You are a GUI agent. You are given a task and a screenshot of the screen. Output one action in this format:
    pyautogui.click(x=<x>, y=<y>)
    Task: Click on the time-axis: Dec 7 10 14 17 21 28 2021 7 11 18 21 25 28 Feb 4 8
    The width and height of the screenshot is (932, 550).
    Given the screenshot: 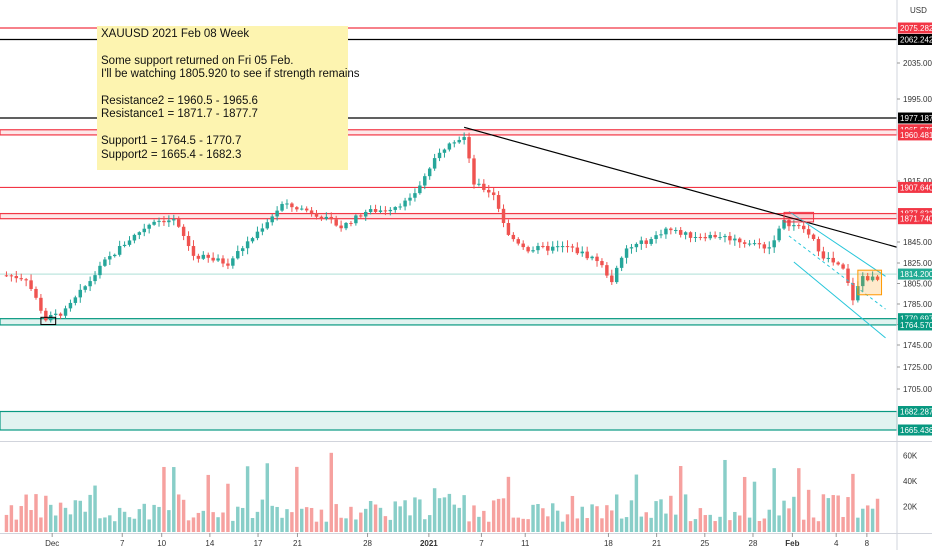 What is the action you would take?
    pyautogui.click(x=466, y=540)
    